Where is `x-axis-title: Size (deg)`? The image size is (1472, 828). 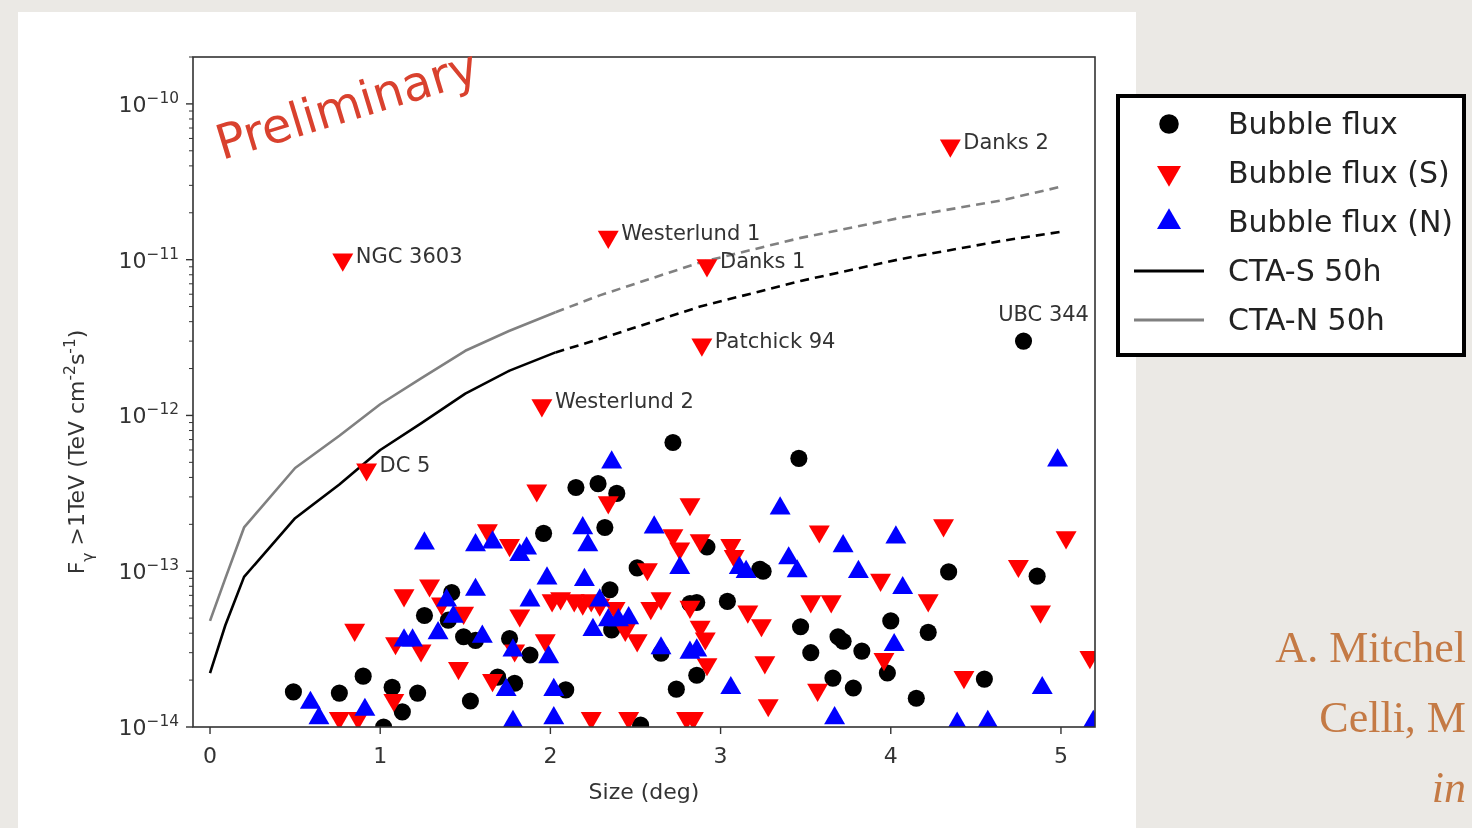 x-axis-title: Size (deg) is located at coordinates (644, 791).